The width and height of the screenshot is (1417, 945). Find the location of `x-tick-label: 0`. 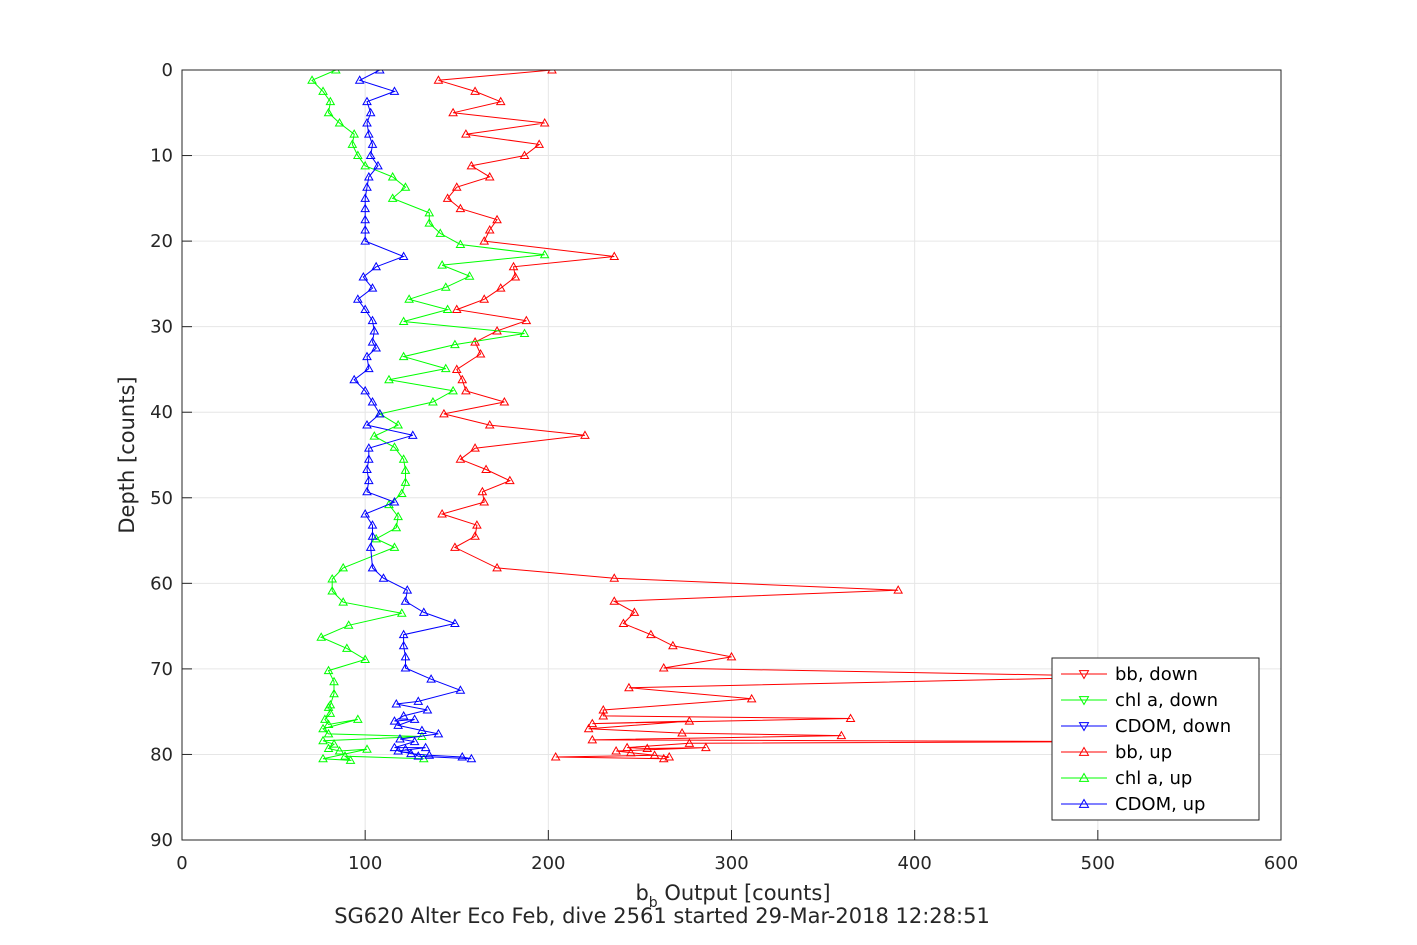

x-tick-label: 0 is located at coordinates (181, 863).